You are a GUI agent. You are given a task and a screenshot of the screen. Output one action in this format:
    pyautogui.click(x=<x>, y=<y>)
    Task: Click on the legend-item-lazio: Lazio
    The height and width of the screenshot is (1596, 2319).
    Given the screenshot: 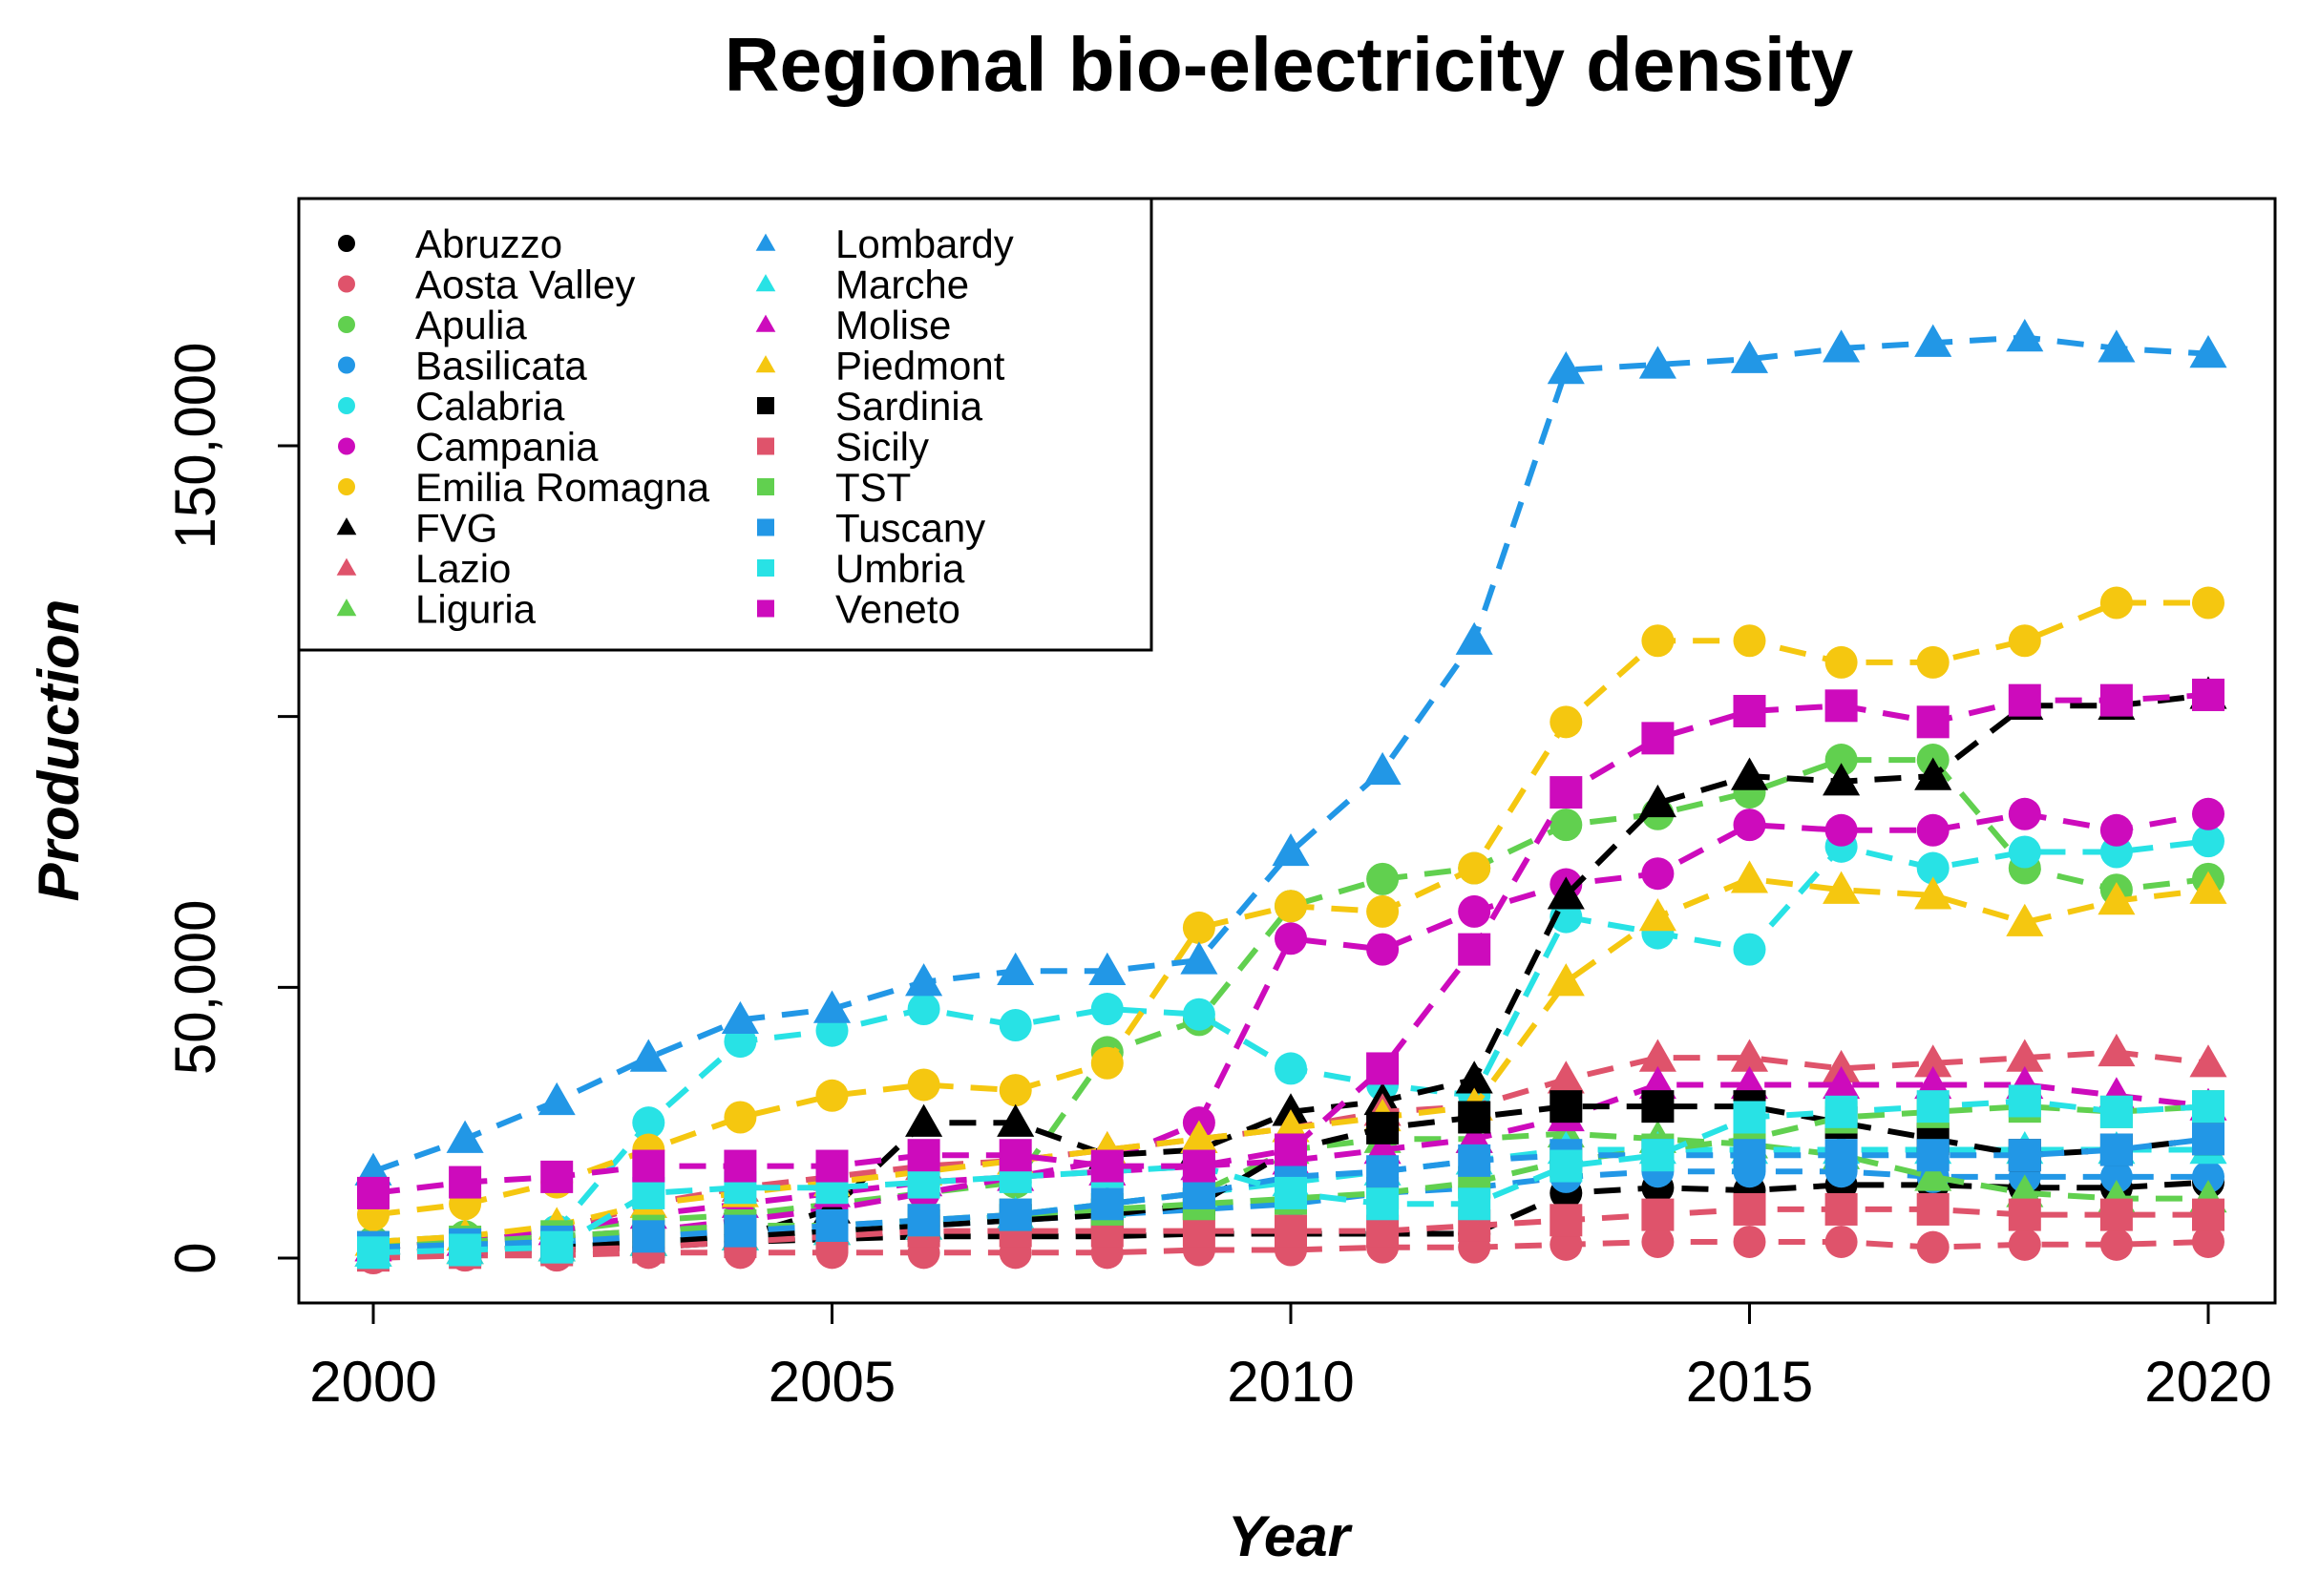 What is the action you would take?
    pyautogui.click(x=423, y=568)
    